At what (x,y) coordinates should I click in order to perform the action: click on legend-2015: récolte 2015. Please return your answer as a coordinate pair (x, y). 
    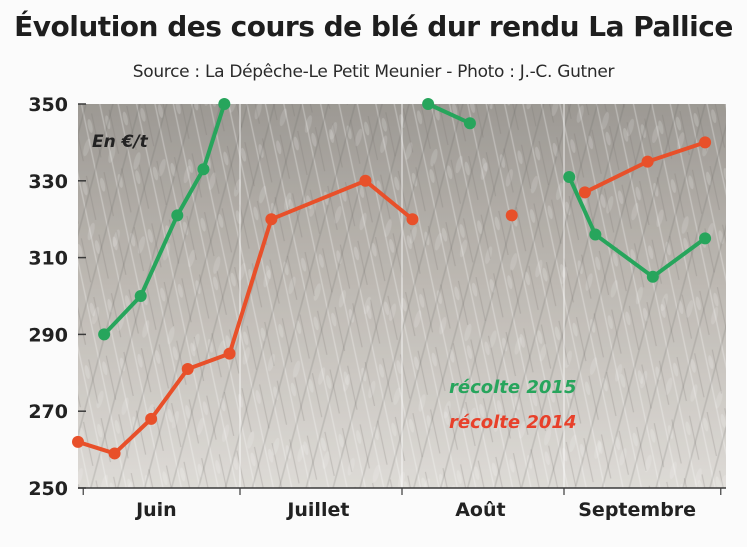
    Looking at the image, I should click on (512, 387).